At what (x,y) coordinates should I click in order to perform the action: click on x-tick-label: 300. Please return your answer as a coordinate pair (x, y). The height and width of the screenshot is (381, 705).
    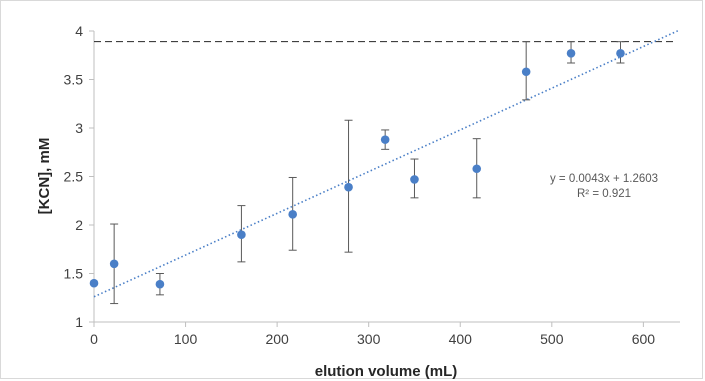
    Looking at the image, I should click on (369, 339).